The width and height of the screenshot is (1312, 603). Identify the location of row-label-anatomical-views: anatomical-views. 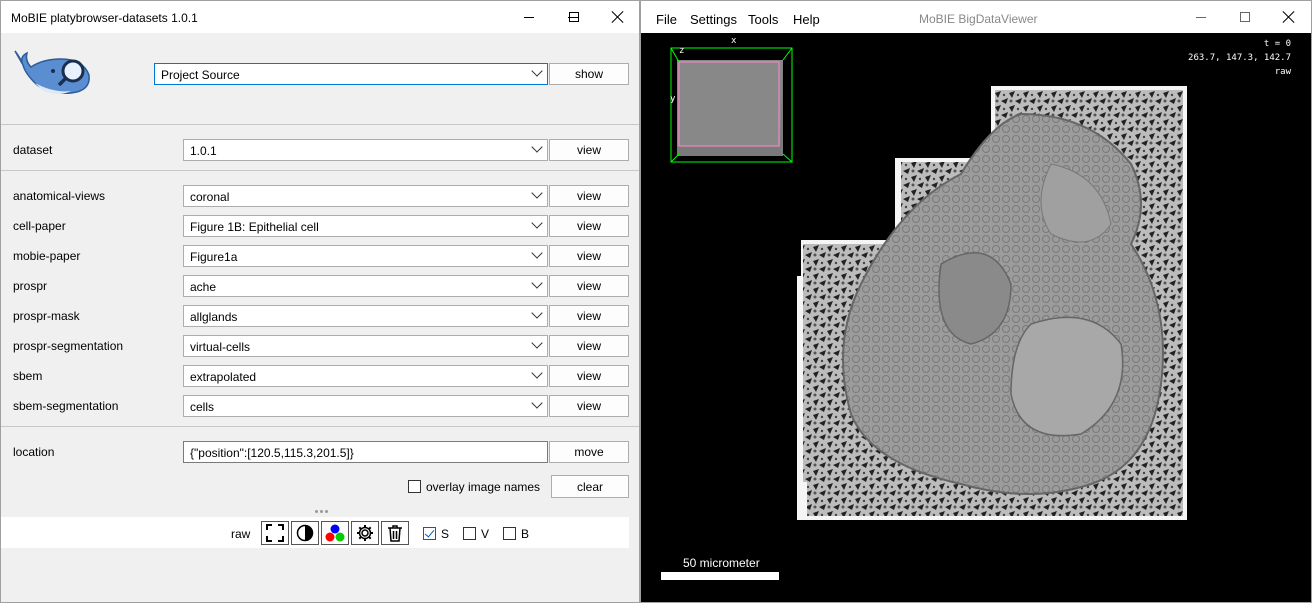
(59, 196).